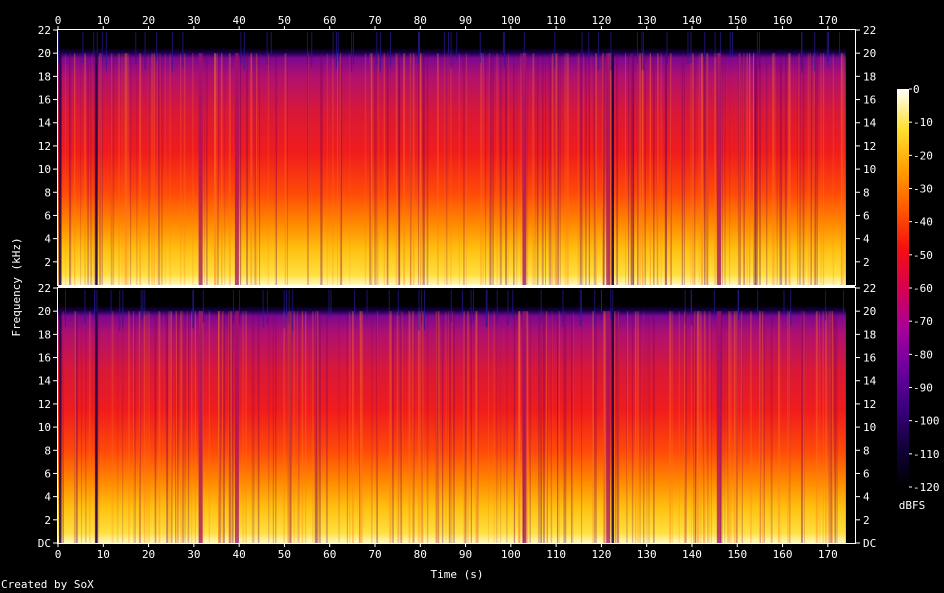 The height and width of the screenshot is (593, 944). I want to click on x-tick-label-bottom: 170, so click(828, 554).